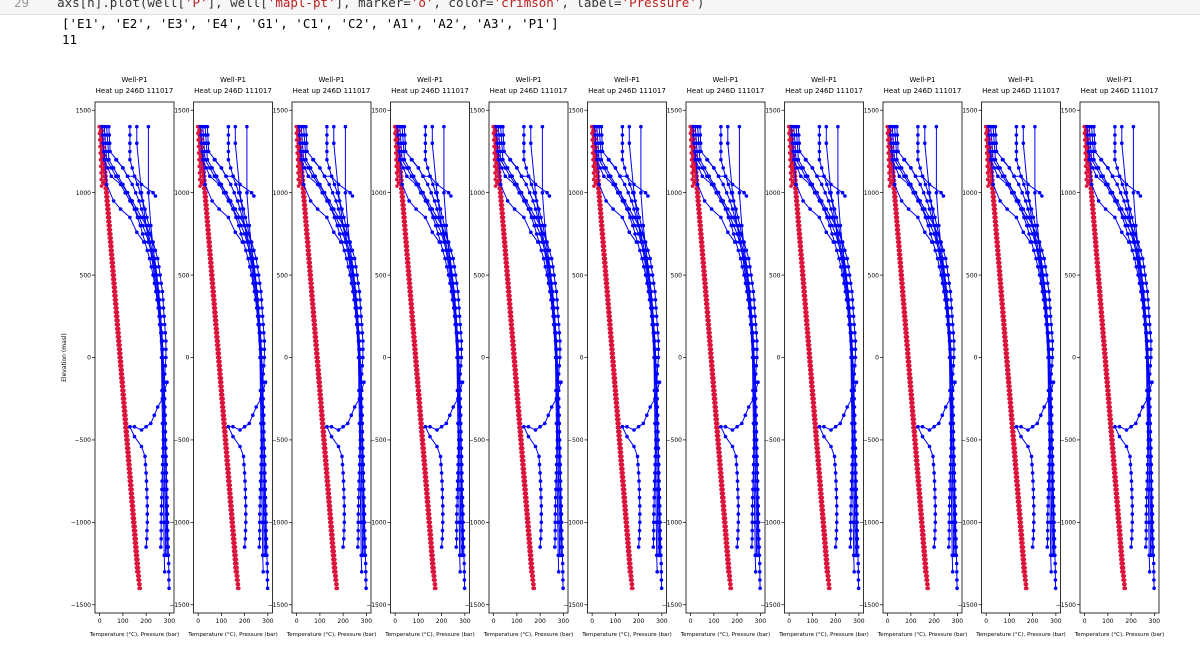  Describe the element at coordinates (332, 178) in the screenshot. I see `temperature-series-line` at that location.